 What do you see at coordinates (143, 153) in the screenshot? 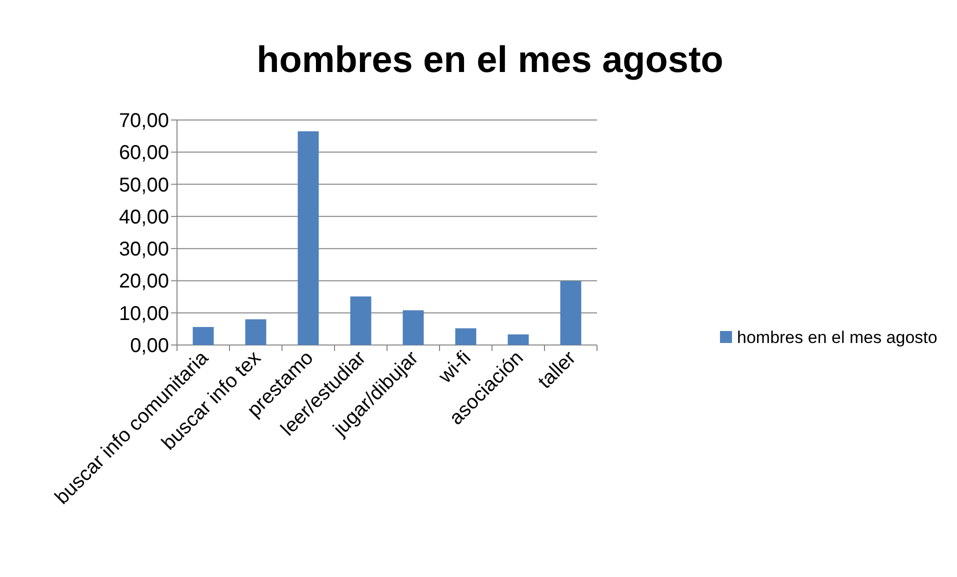
I see `y-tick-label: 60,00` at bounding box center [143, 153].